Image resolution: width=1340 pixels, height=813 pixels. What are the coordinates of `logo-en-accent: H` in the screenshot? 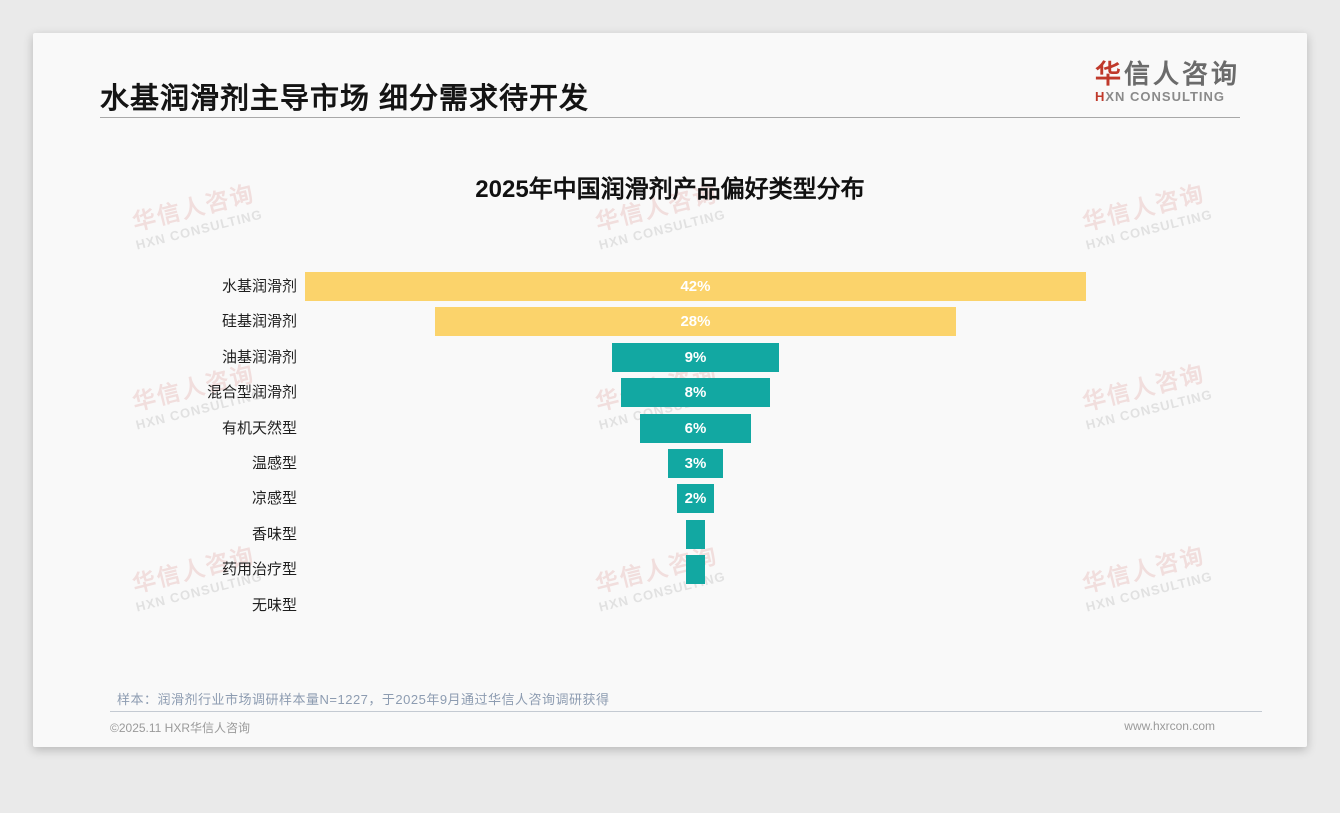 It's located at (1100, 96).